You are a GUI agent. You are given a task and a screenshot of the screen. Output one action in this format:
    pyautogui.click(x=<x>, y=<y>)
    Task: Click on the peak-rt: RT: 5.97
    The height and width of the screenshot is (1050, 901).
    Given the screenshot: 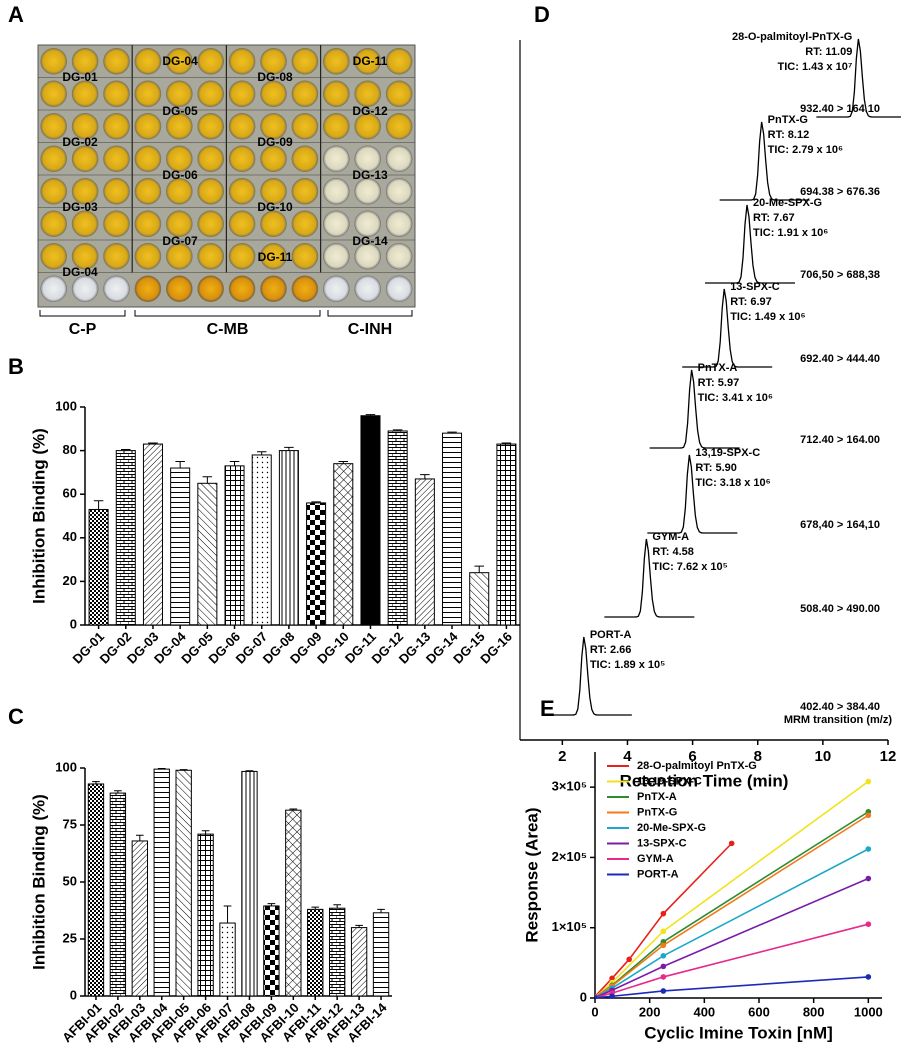 What is the action you would take?
    pyautogui.click(x=719, y=383)
    